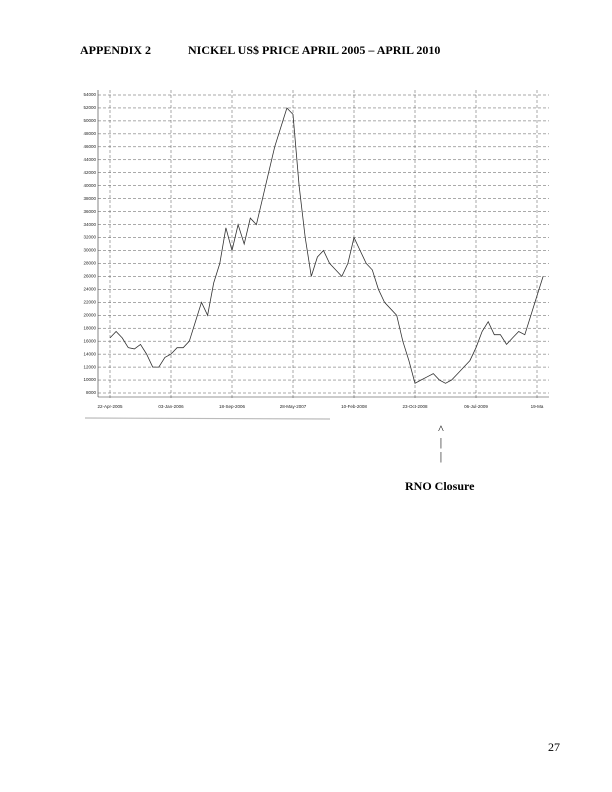  What do you see at coordinates (476, 406) in the screenshot?
I see `x-tick-label: 06-Jul-2009` at bounding box center [476, 406].